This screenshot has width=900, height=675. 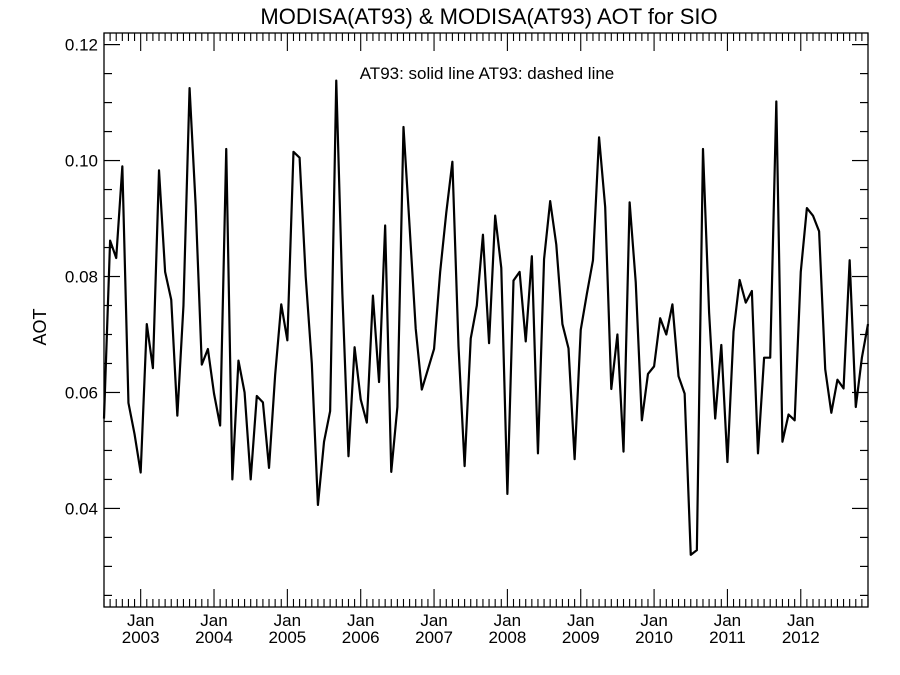 I want to click on x-tick-year-label: 2006, so click(x=361, y=637).